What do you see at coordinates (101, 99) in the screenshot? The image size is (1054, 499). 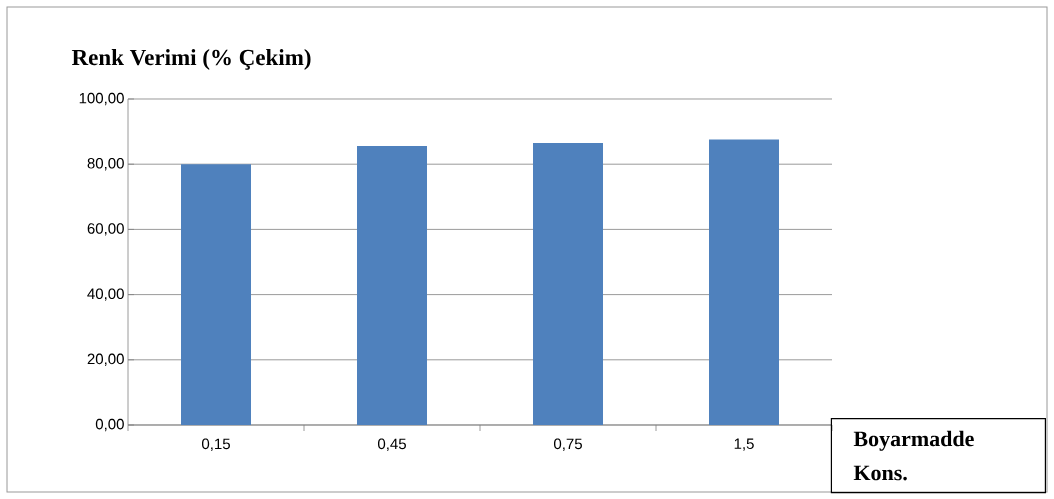 I see `y-tick-label: 100,00` at bounding box center [101, 99].